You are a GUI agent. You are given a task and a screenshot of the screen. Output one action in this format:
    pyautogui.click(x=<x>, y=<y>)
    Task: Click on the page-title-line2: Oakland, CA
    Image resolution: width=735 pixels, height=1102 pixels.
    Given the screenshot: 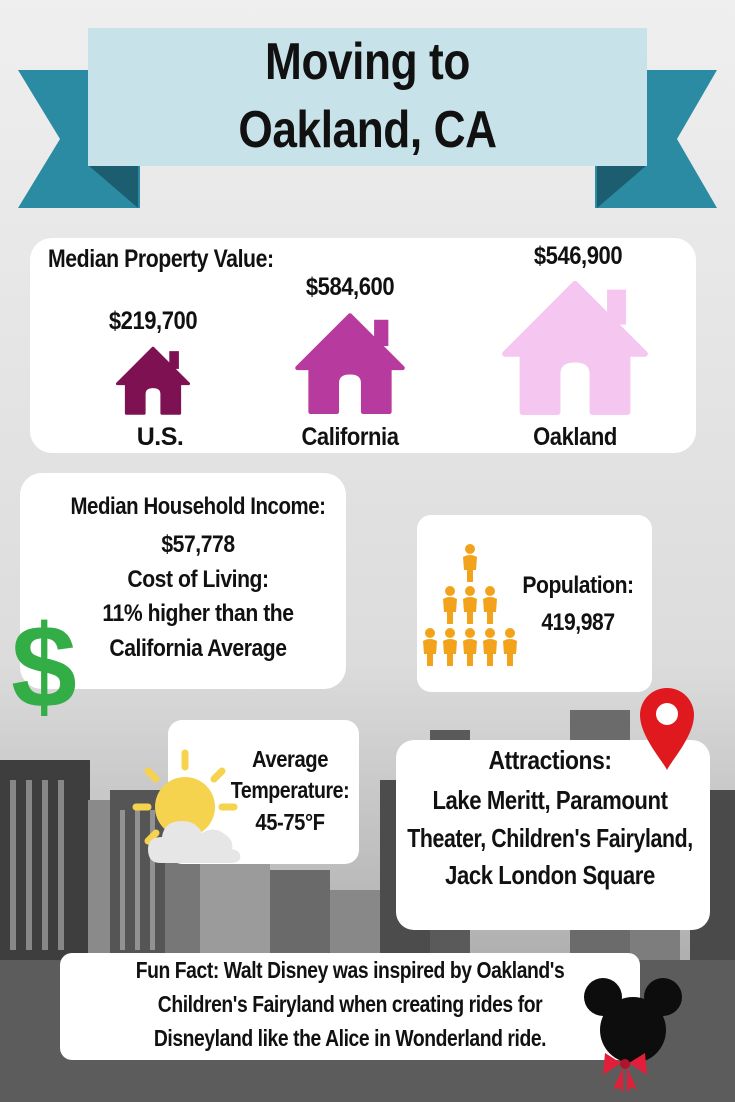 What is the action you would take?
    pyautogui.click(x=367, y=130)
    